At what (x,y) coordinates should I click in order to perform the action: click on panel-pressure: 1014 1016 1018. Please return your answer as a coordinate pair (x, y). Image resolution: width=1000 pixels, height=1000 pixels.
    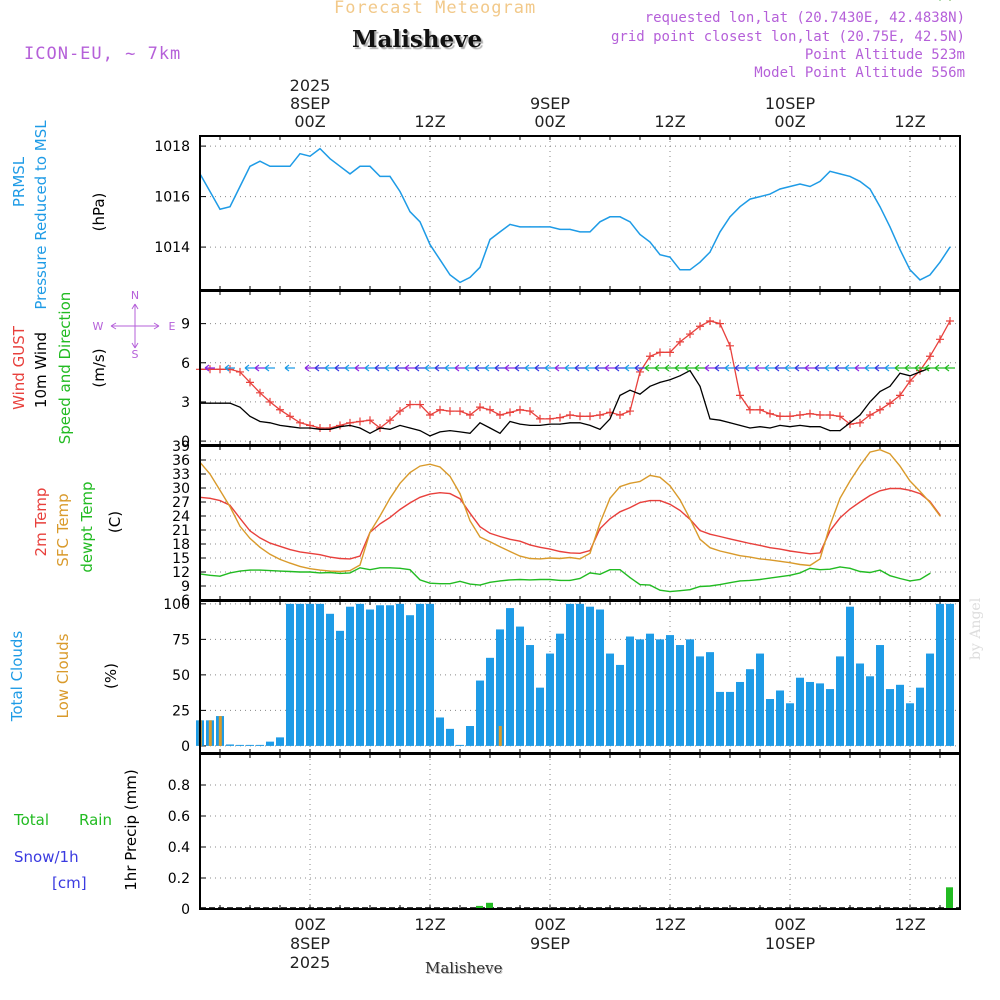
    Looking at the image, I should click on (557, 213).